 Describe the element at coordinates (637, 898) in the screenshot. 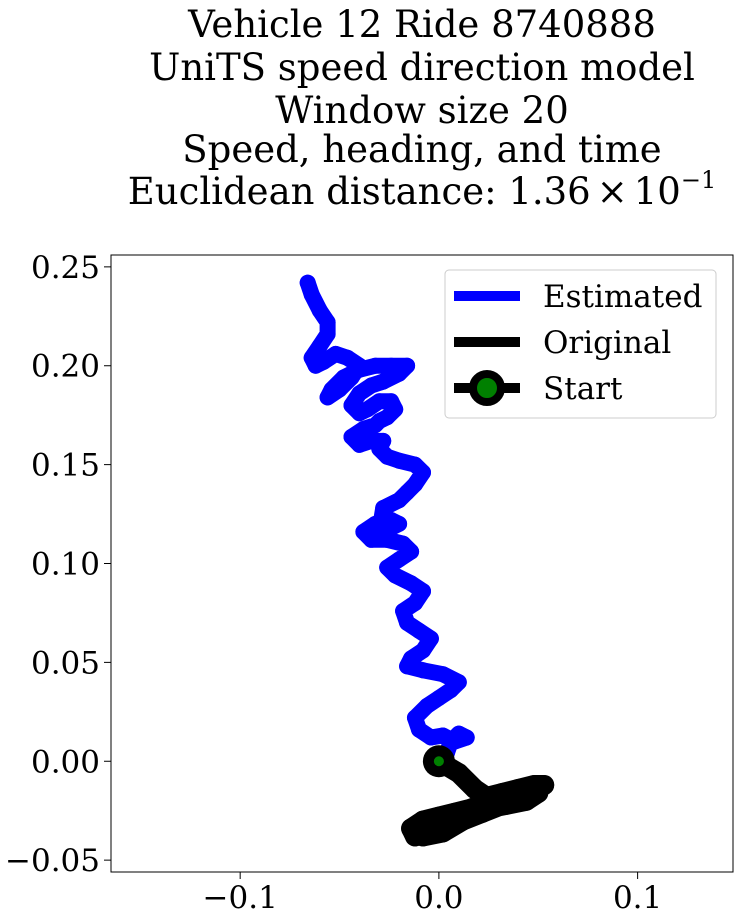

I see `x-tick-label-2: 0.1` at that location.